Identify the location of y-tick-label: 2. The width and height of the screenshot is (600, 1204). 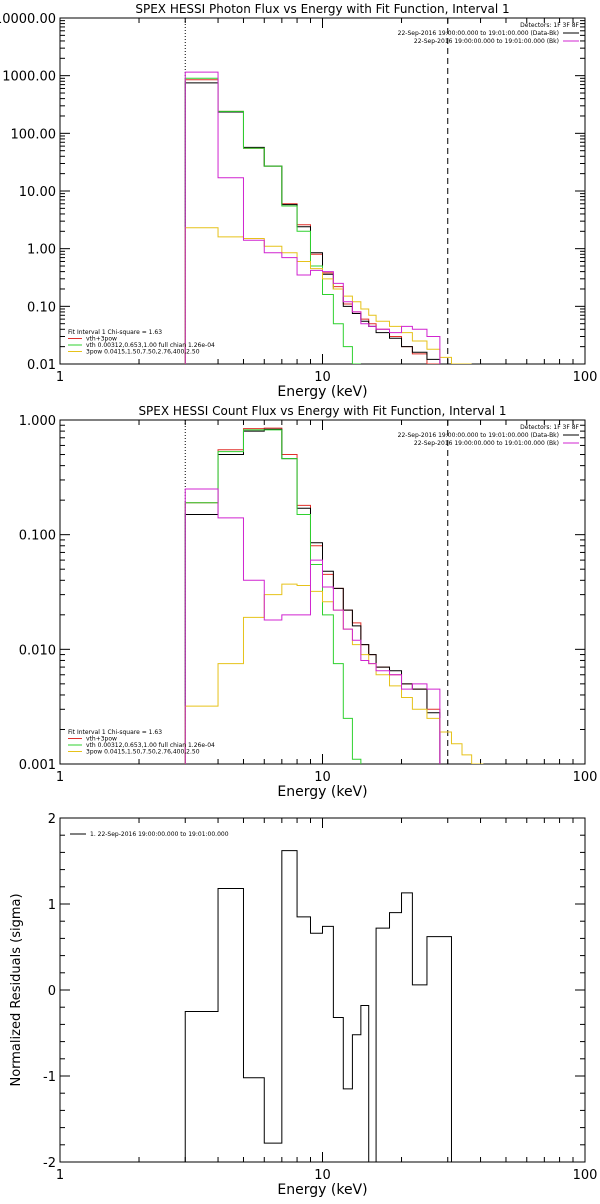
(52, 819).